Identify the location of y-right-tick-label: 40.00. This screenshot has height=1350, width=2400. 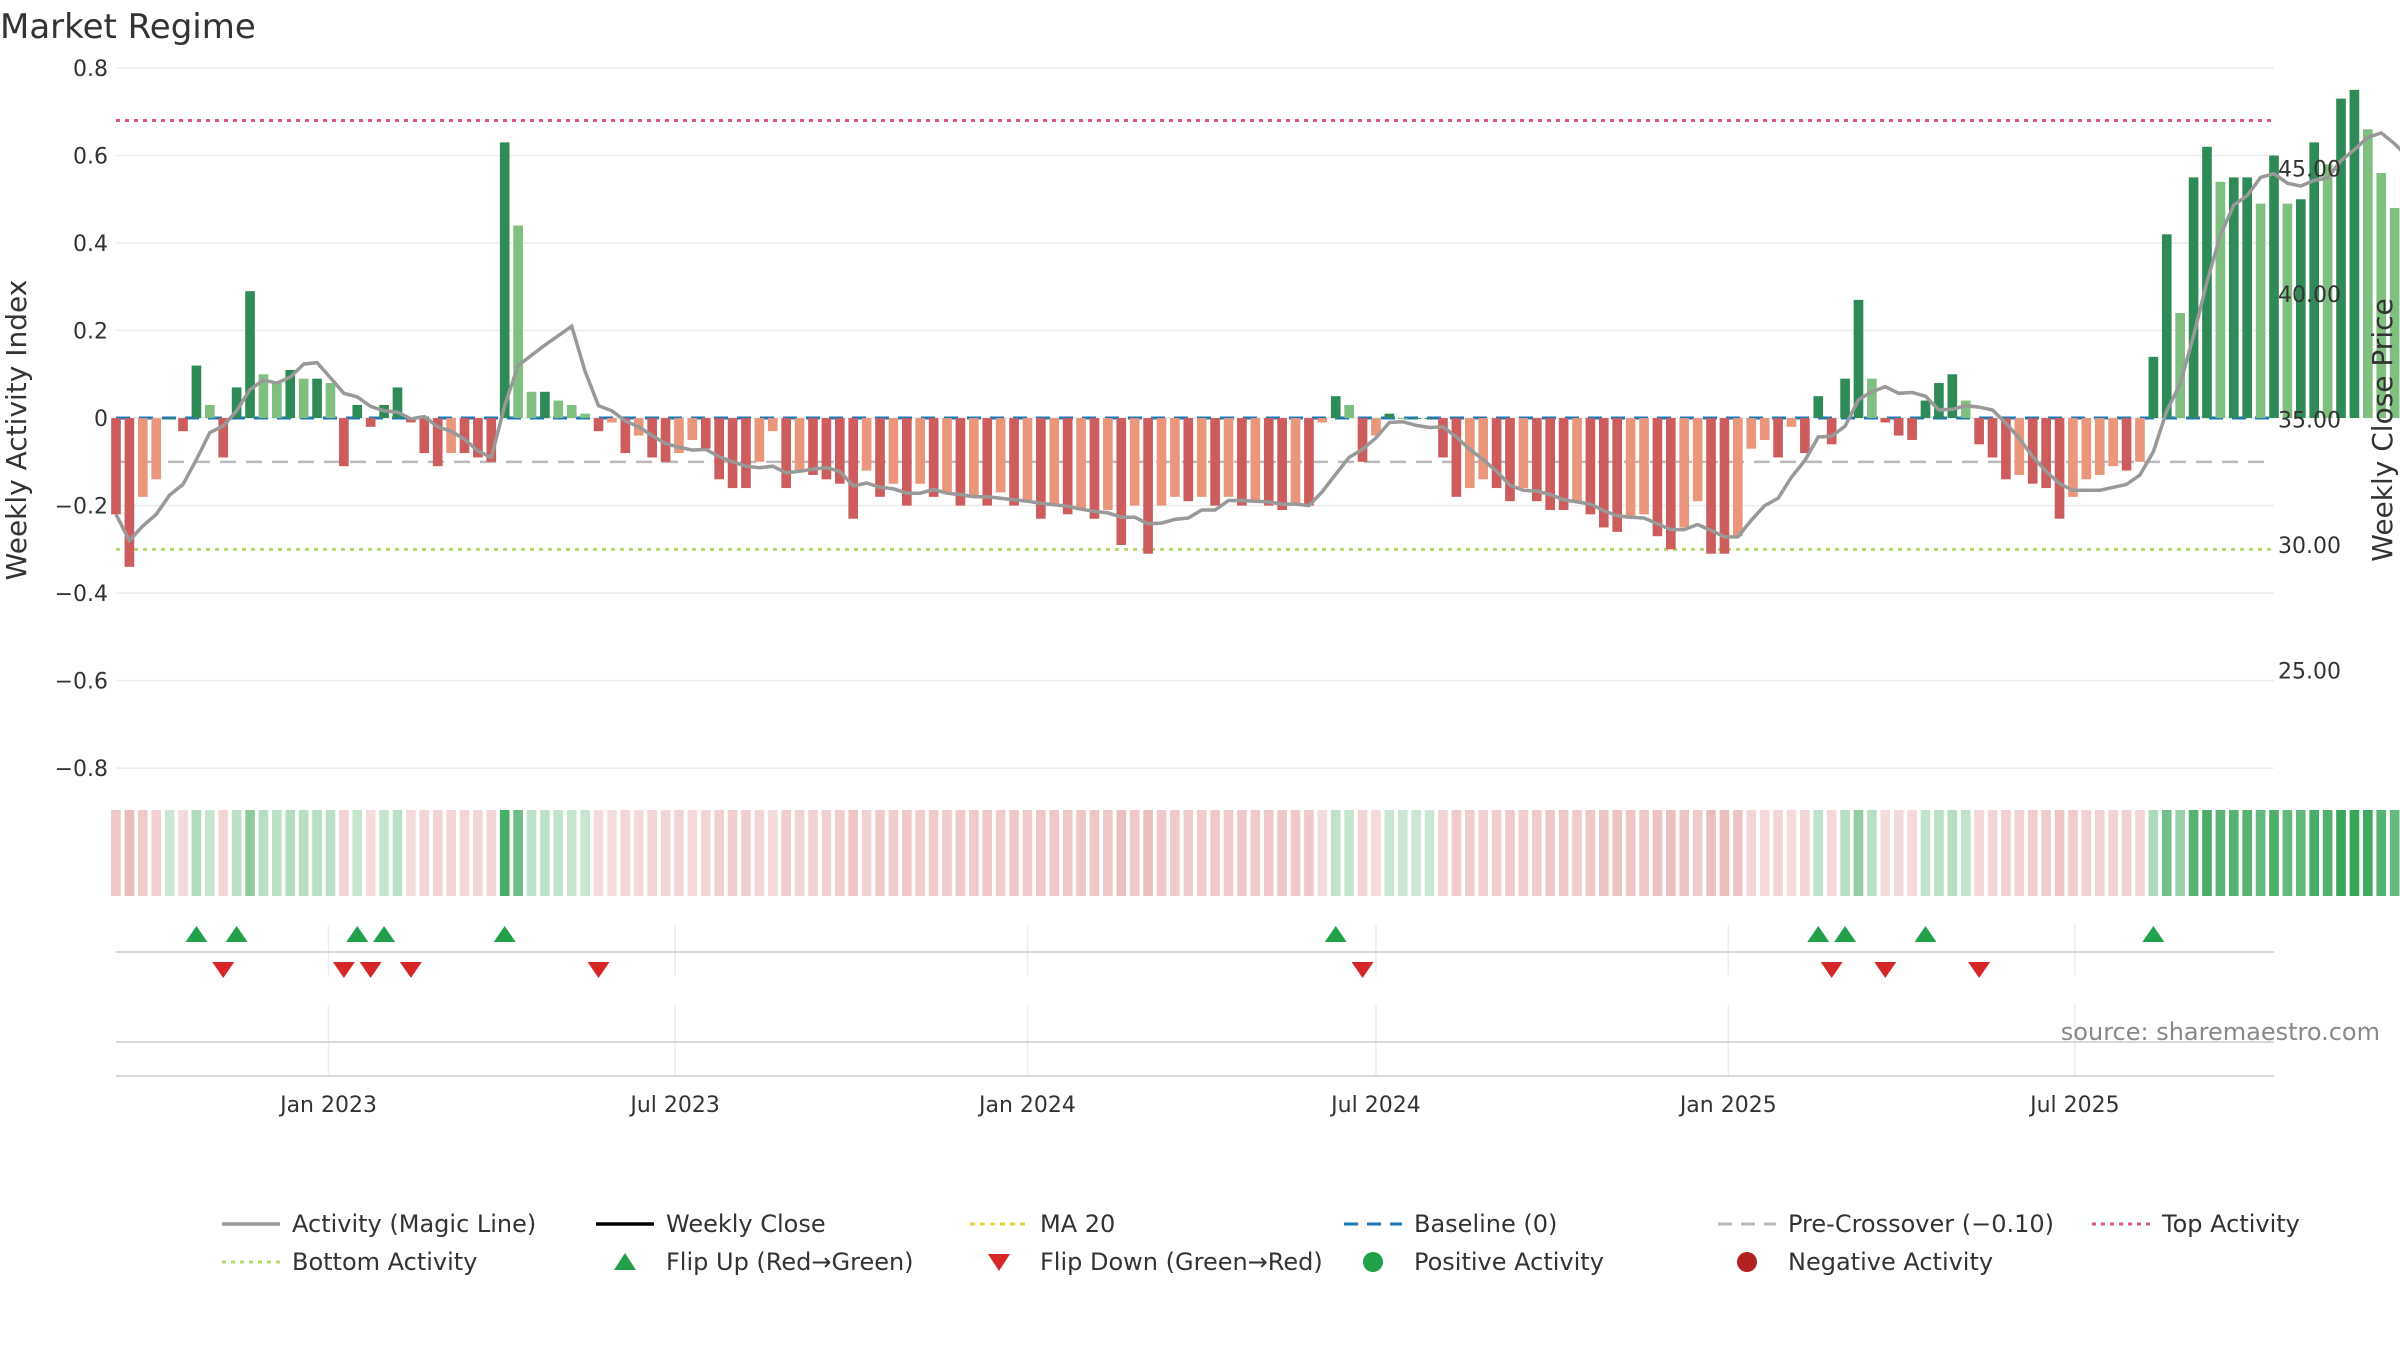
(2309, 295).